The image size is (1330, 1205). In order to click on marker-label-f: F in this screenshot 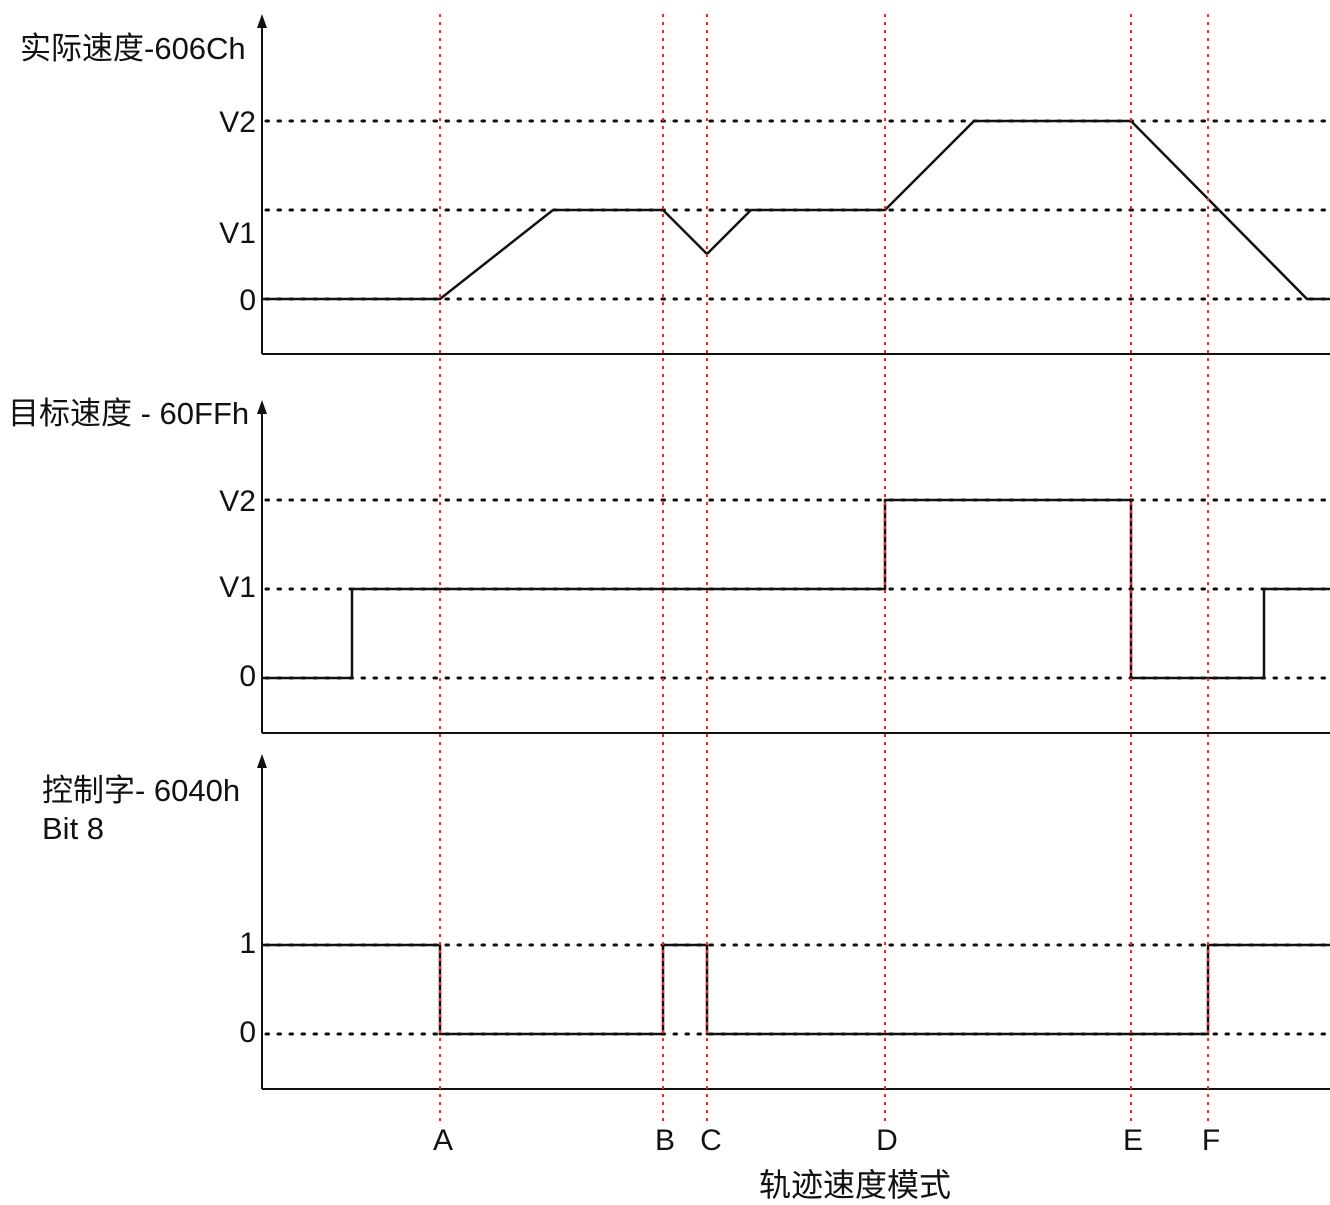, I will do `click(1211, 1140)`.